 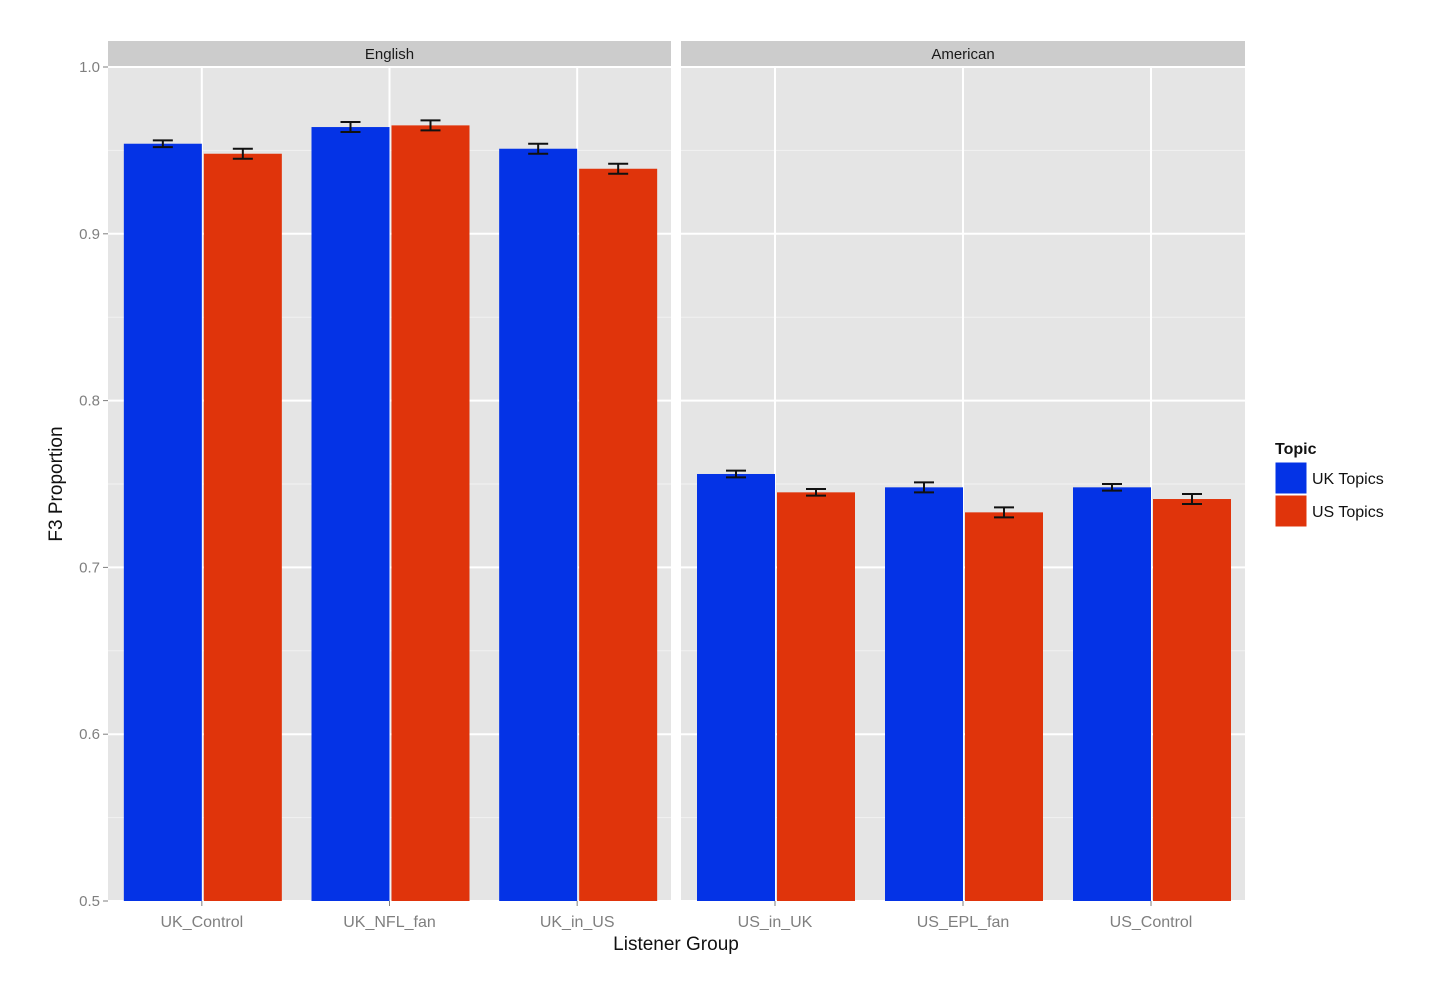 I want to click on x-tick-label: US_EPL_fan, so click(x=963, y=922).